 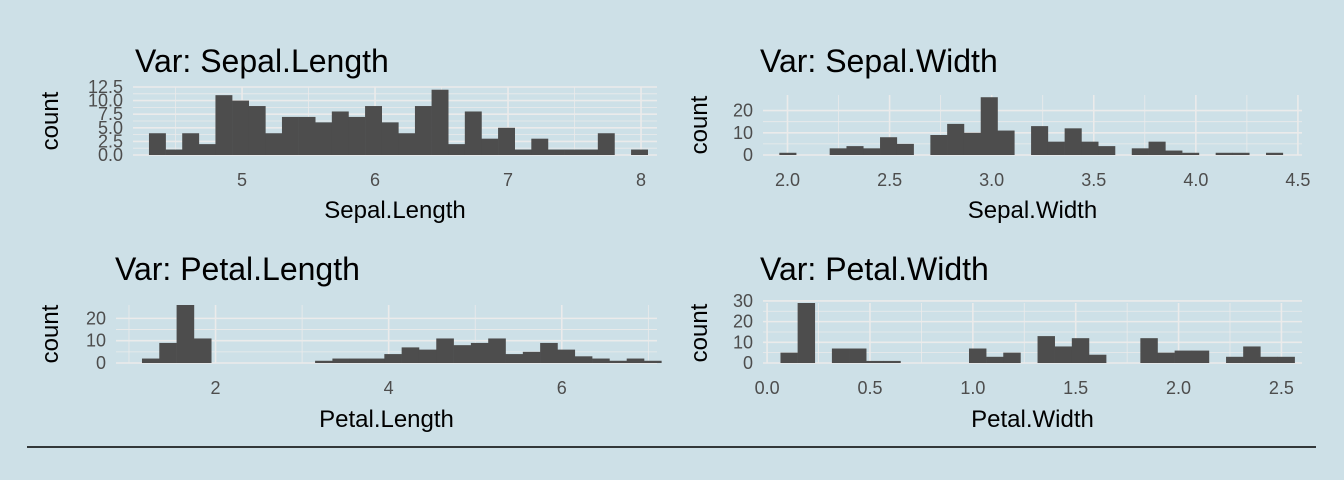 What do you see at coordinates (386, 419) in the screenshot?
I see `x-axis-label: Petal.Length` at bounding box center [386, 419].